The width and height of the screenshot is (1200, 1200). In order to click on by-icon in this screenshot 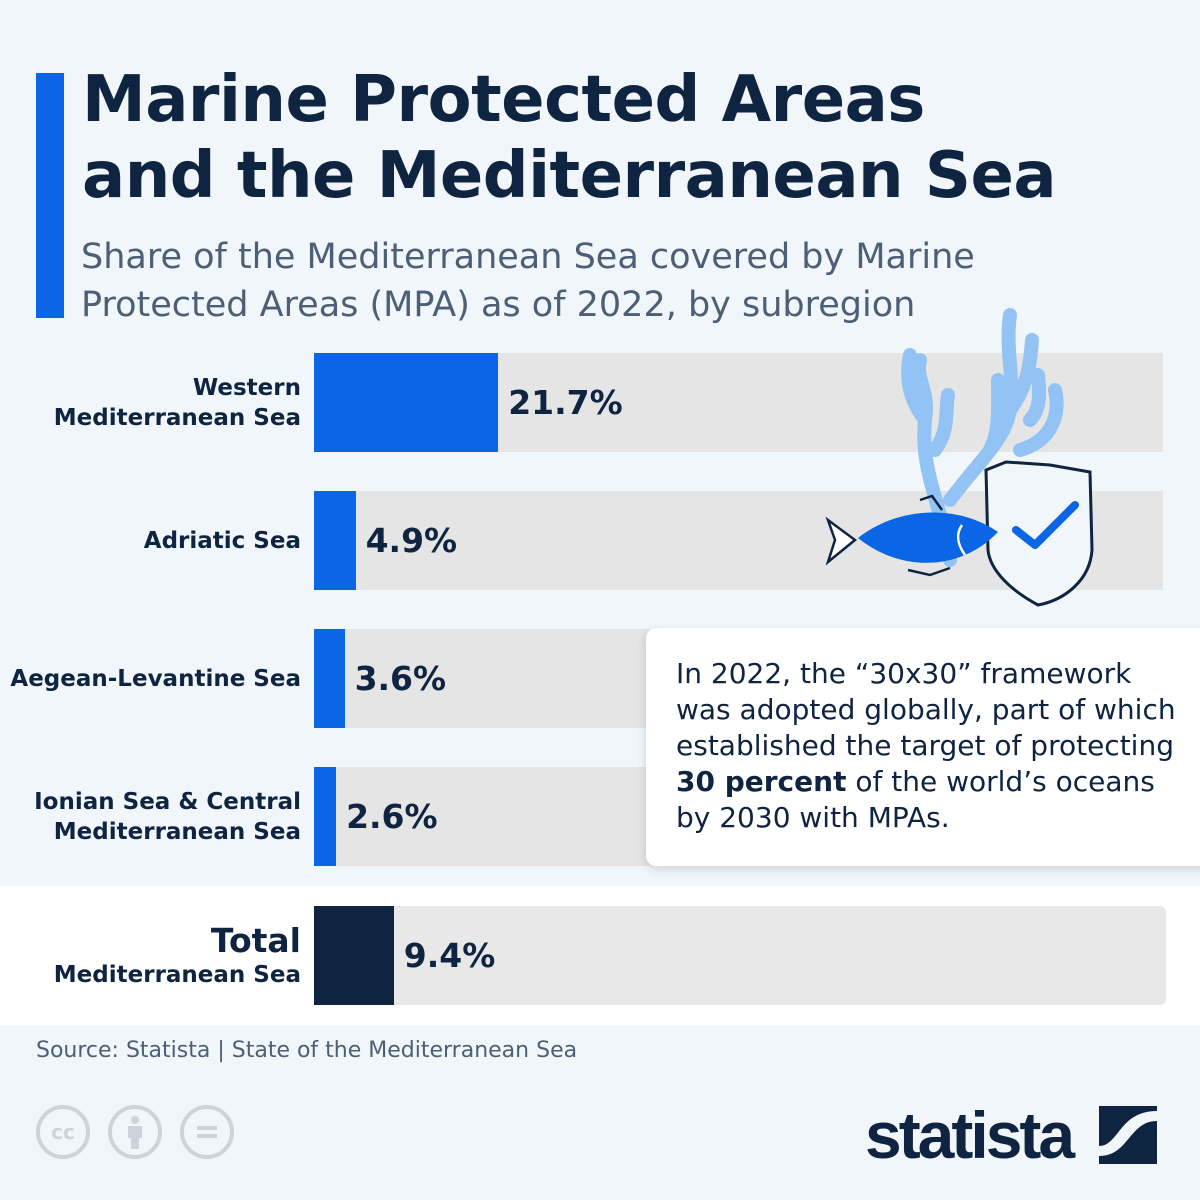, I will do `click(135, 1132)`.